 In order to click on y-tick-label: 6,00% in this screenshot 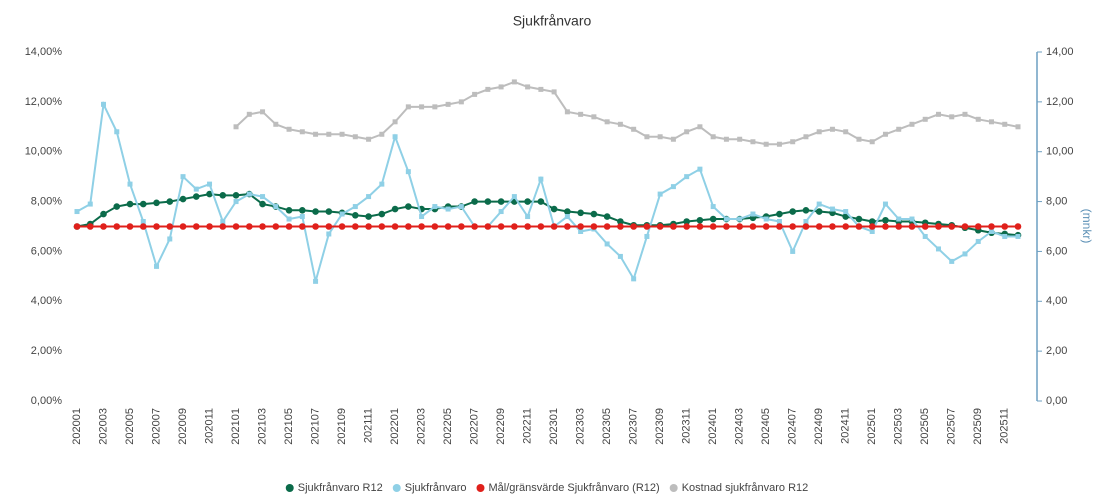, I will do `click(46, 251)`.